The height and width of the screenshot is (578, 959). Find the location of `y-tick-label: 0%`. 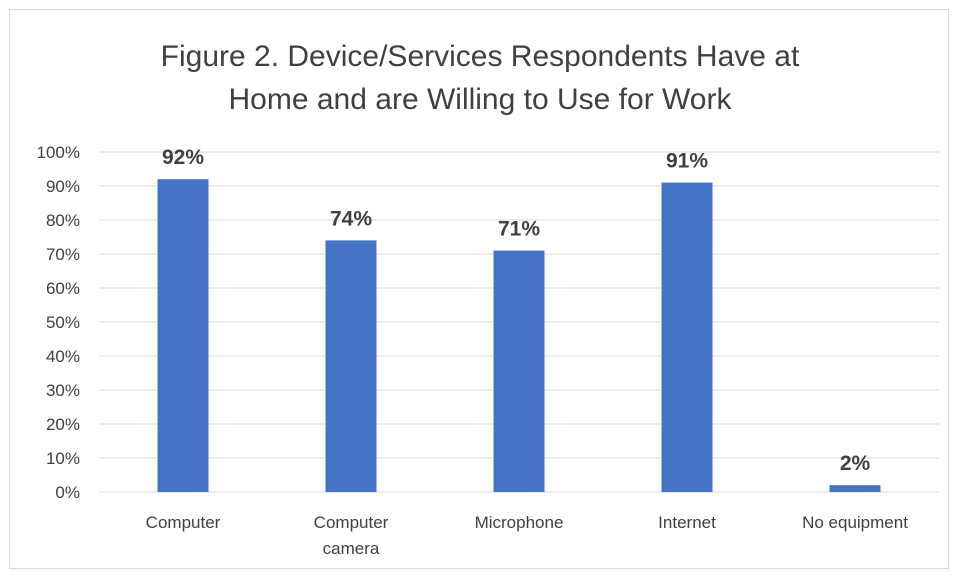

y-tick-label: 0% is located at coordinates (67, 492).